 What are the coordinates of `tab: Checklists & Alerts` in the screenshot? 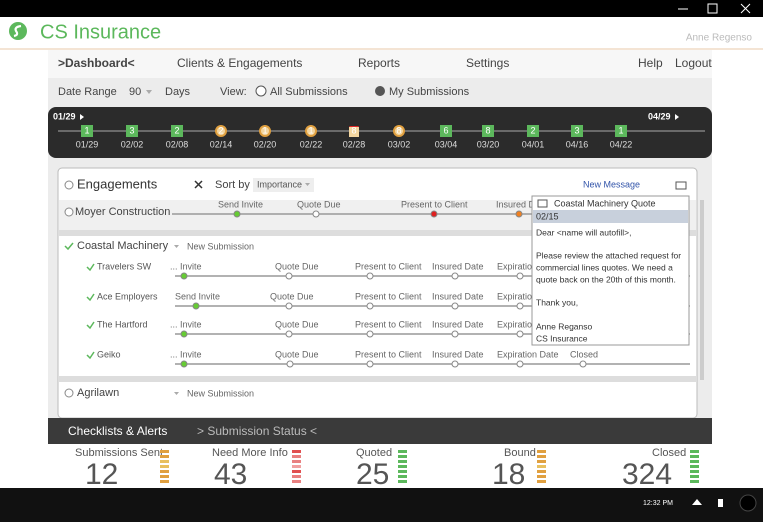 It's located at (117, 431).